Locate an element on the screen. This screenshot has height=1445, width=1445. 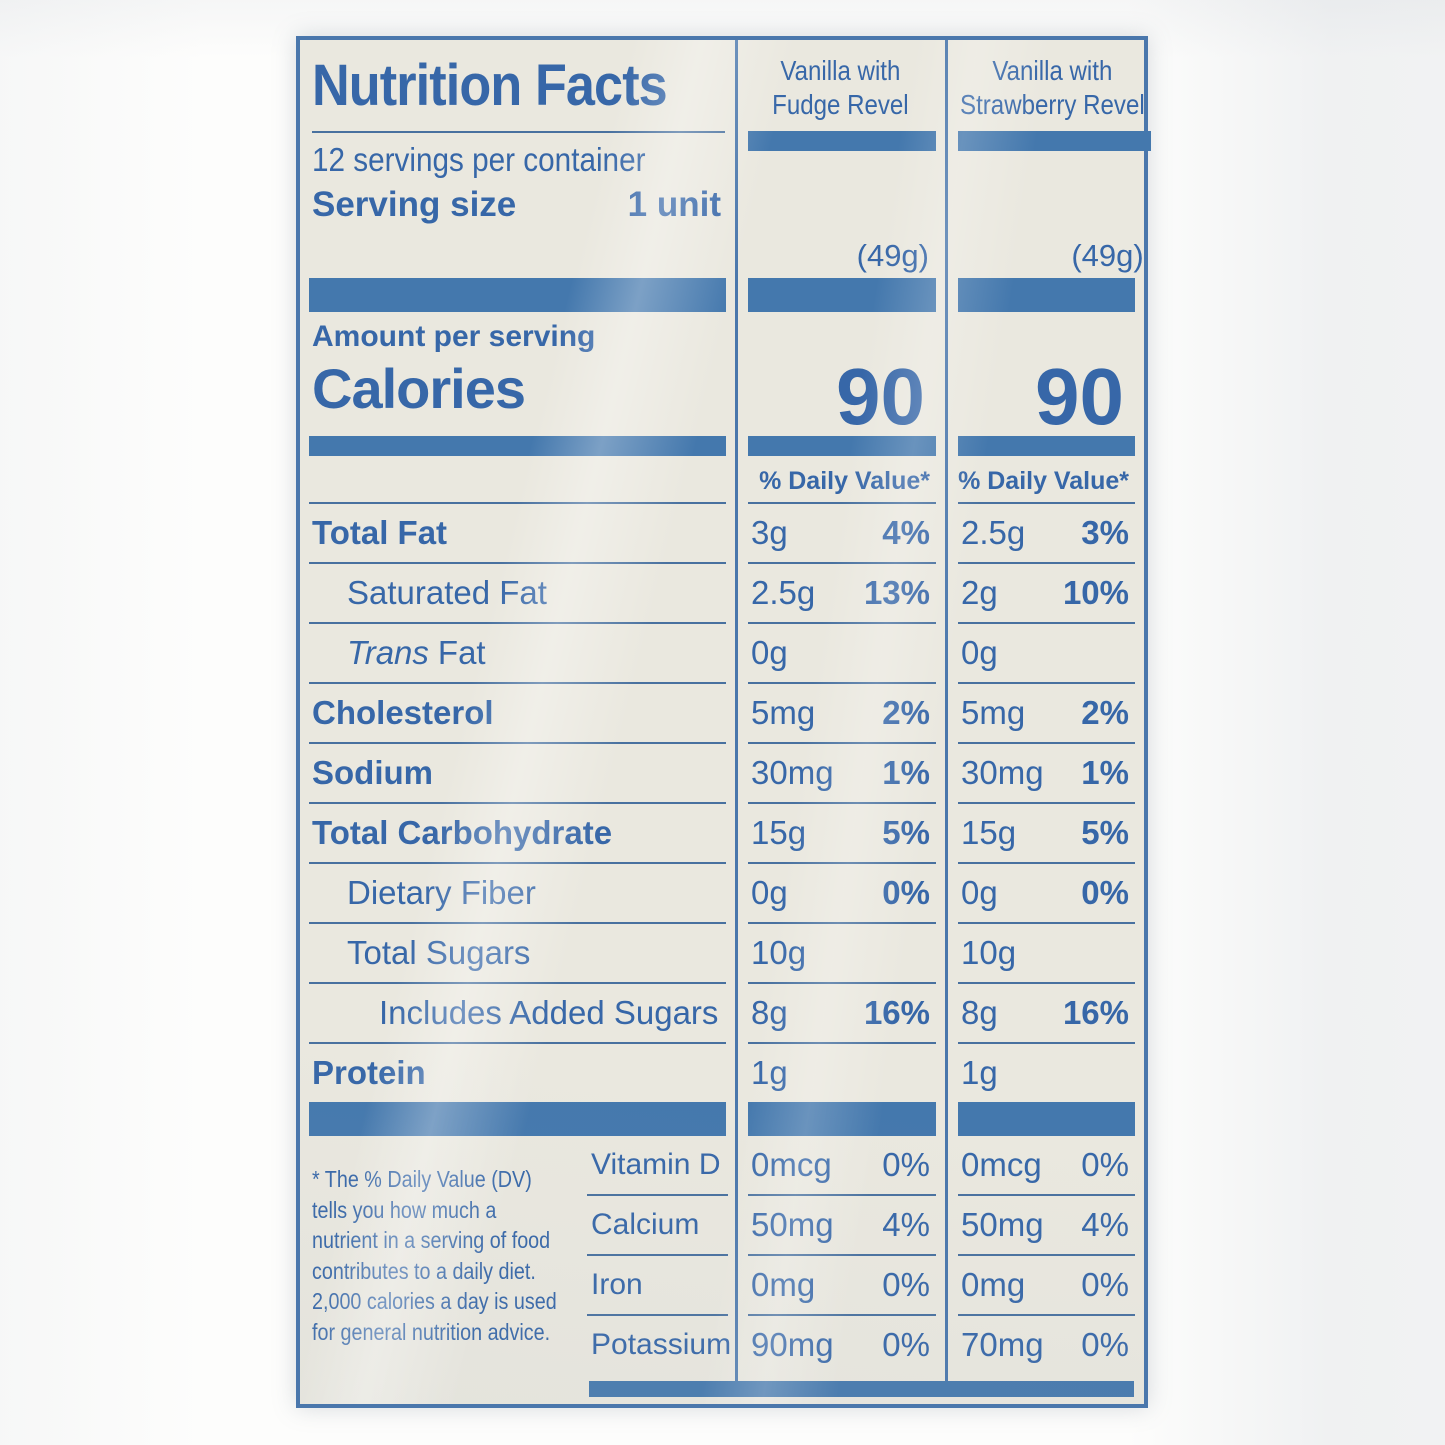
flavor-column-fudge-header: Vanilla with Fudge Revel (49g) is located at coordinates (840, 159).